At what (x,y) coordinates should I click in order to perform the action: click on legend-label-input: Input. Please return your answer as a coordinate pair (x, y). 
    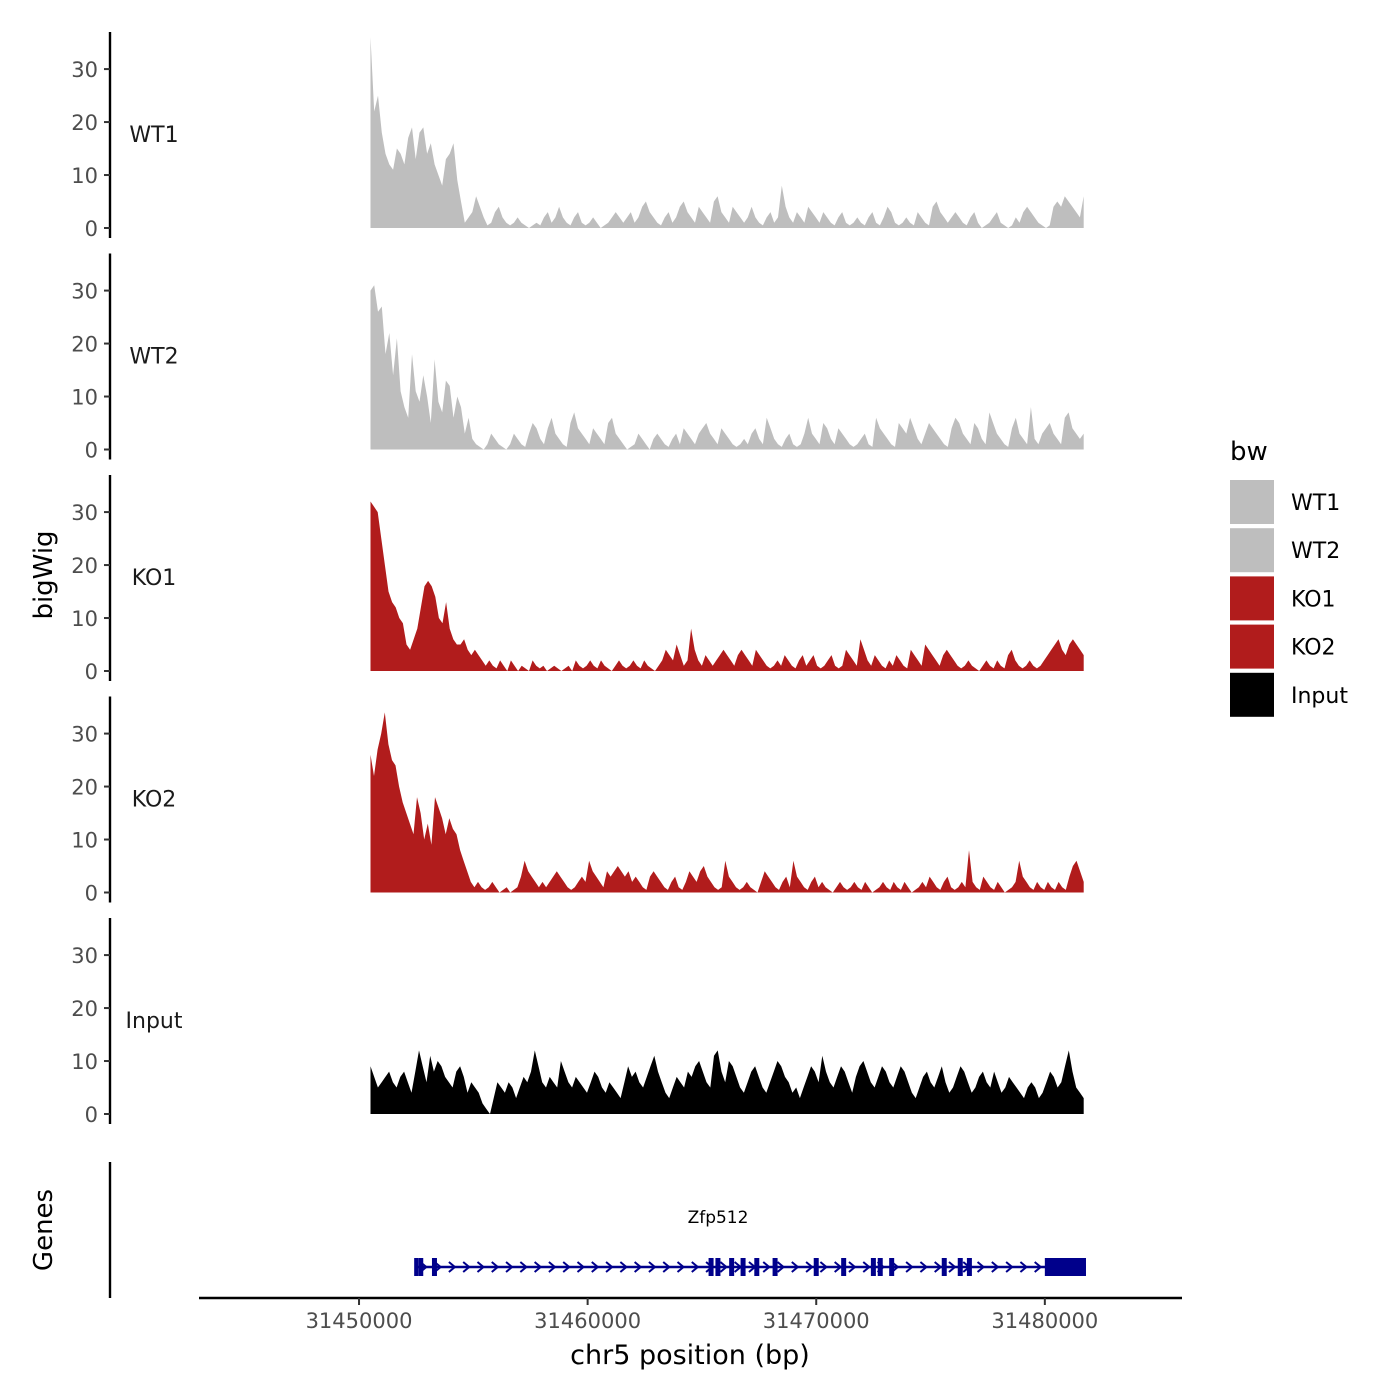
    Looking at the image, I should click on (1319, 696).